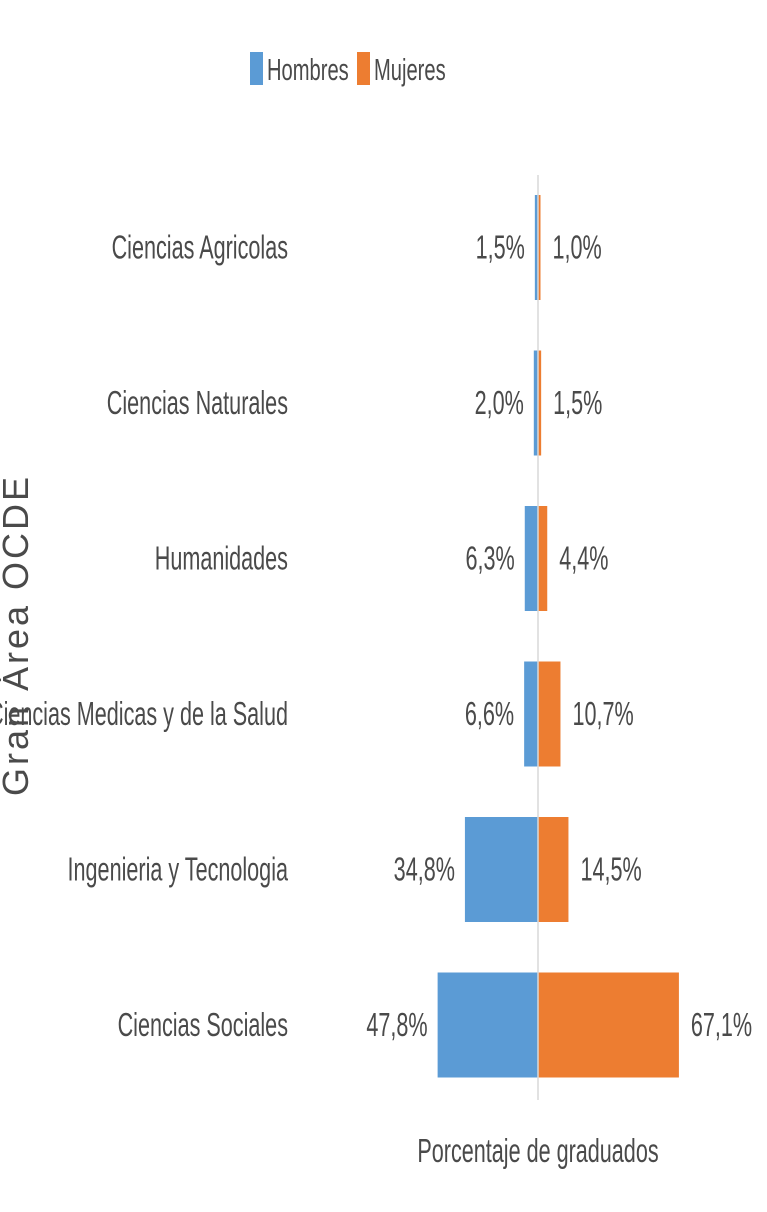 The image size is (767, 1212). I want to click on bar-mujeres-ingenieria-y-tecnologia, so click(553, 869).